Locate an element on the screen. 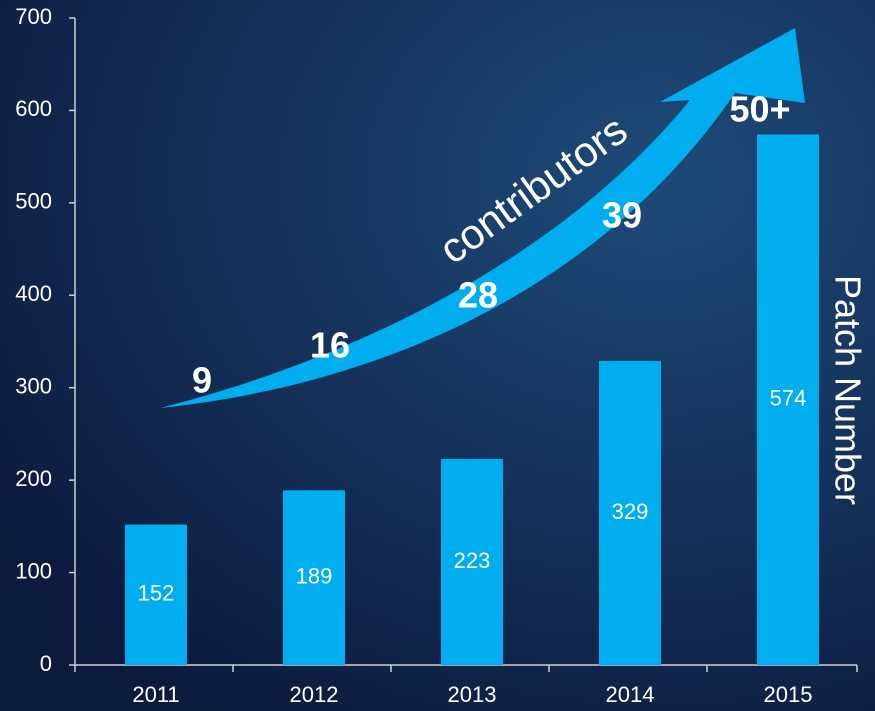 The image size is (875, 711). contributor-count: 50+ is located at coordinates (759, 109).